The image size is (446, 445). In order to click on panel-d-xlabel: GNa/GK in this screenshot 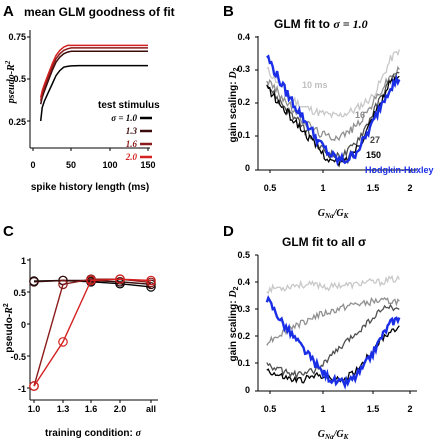, I will do `click(334, 435)`.